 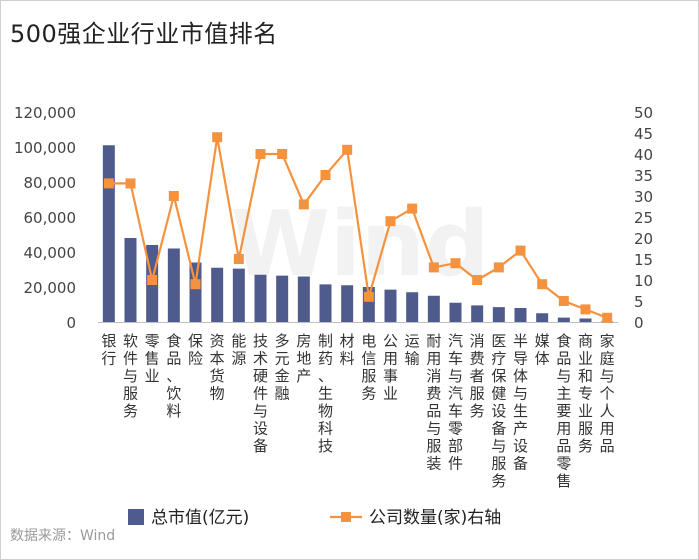 I want to click on right-tick-label: 30, so click(x=643, y=197).